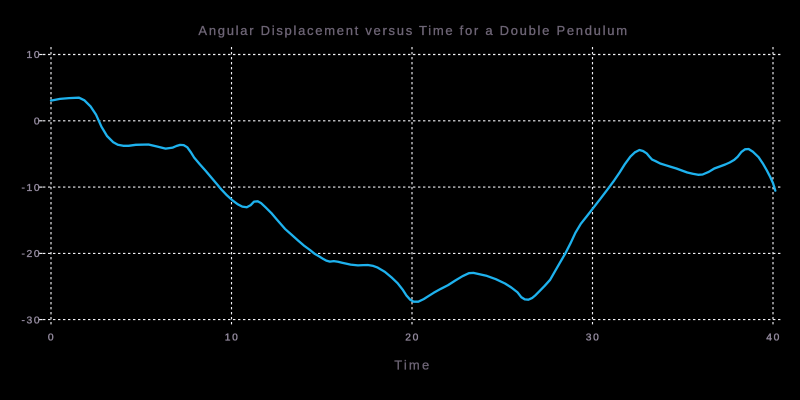  Describe the element at coordinates (773, 337) in the screenshot. I see `svg-text: 40` at that location.